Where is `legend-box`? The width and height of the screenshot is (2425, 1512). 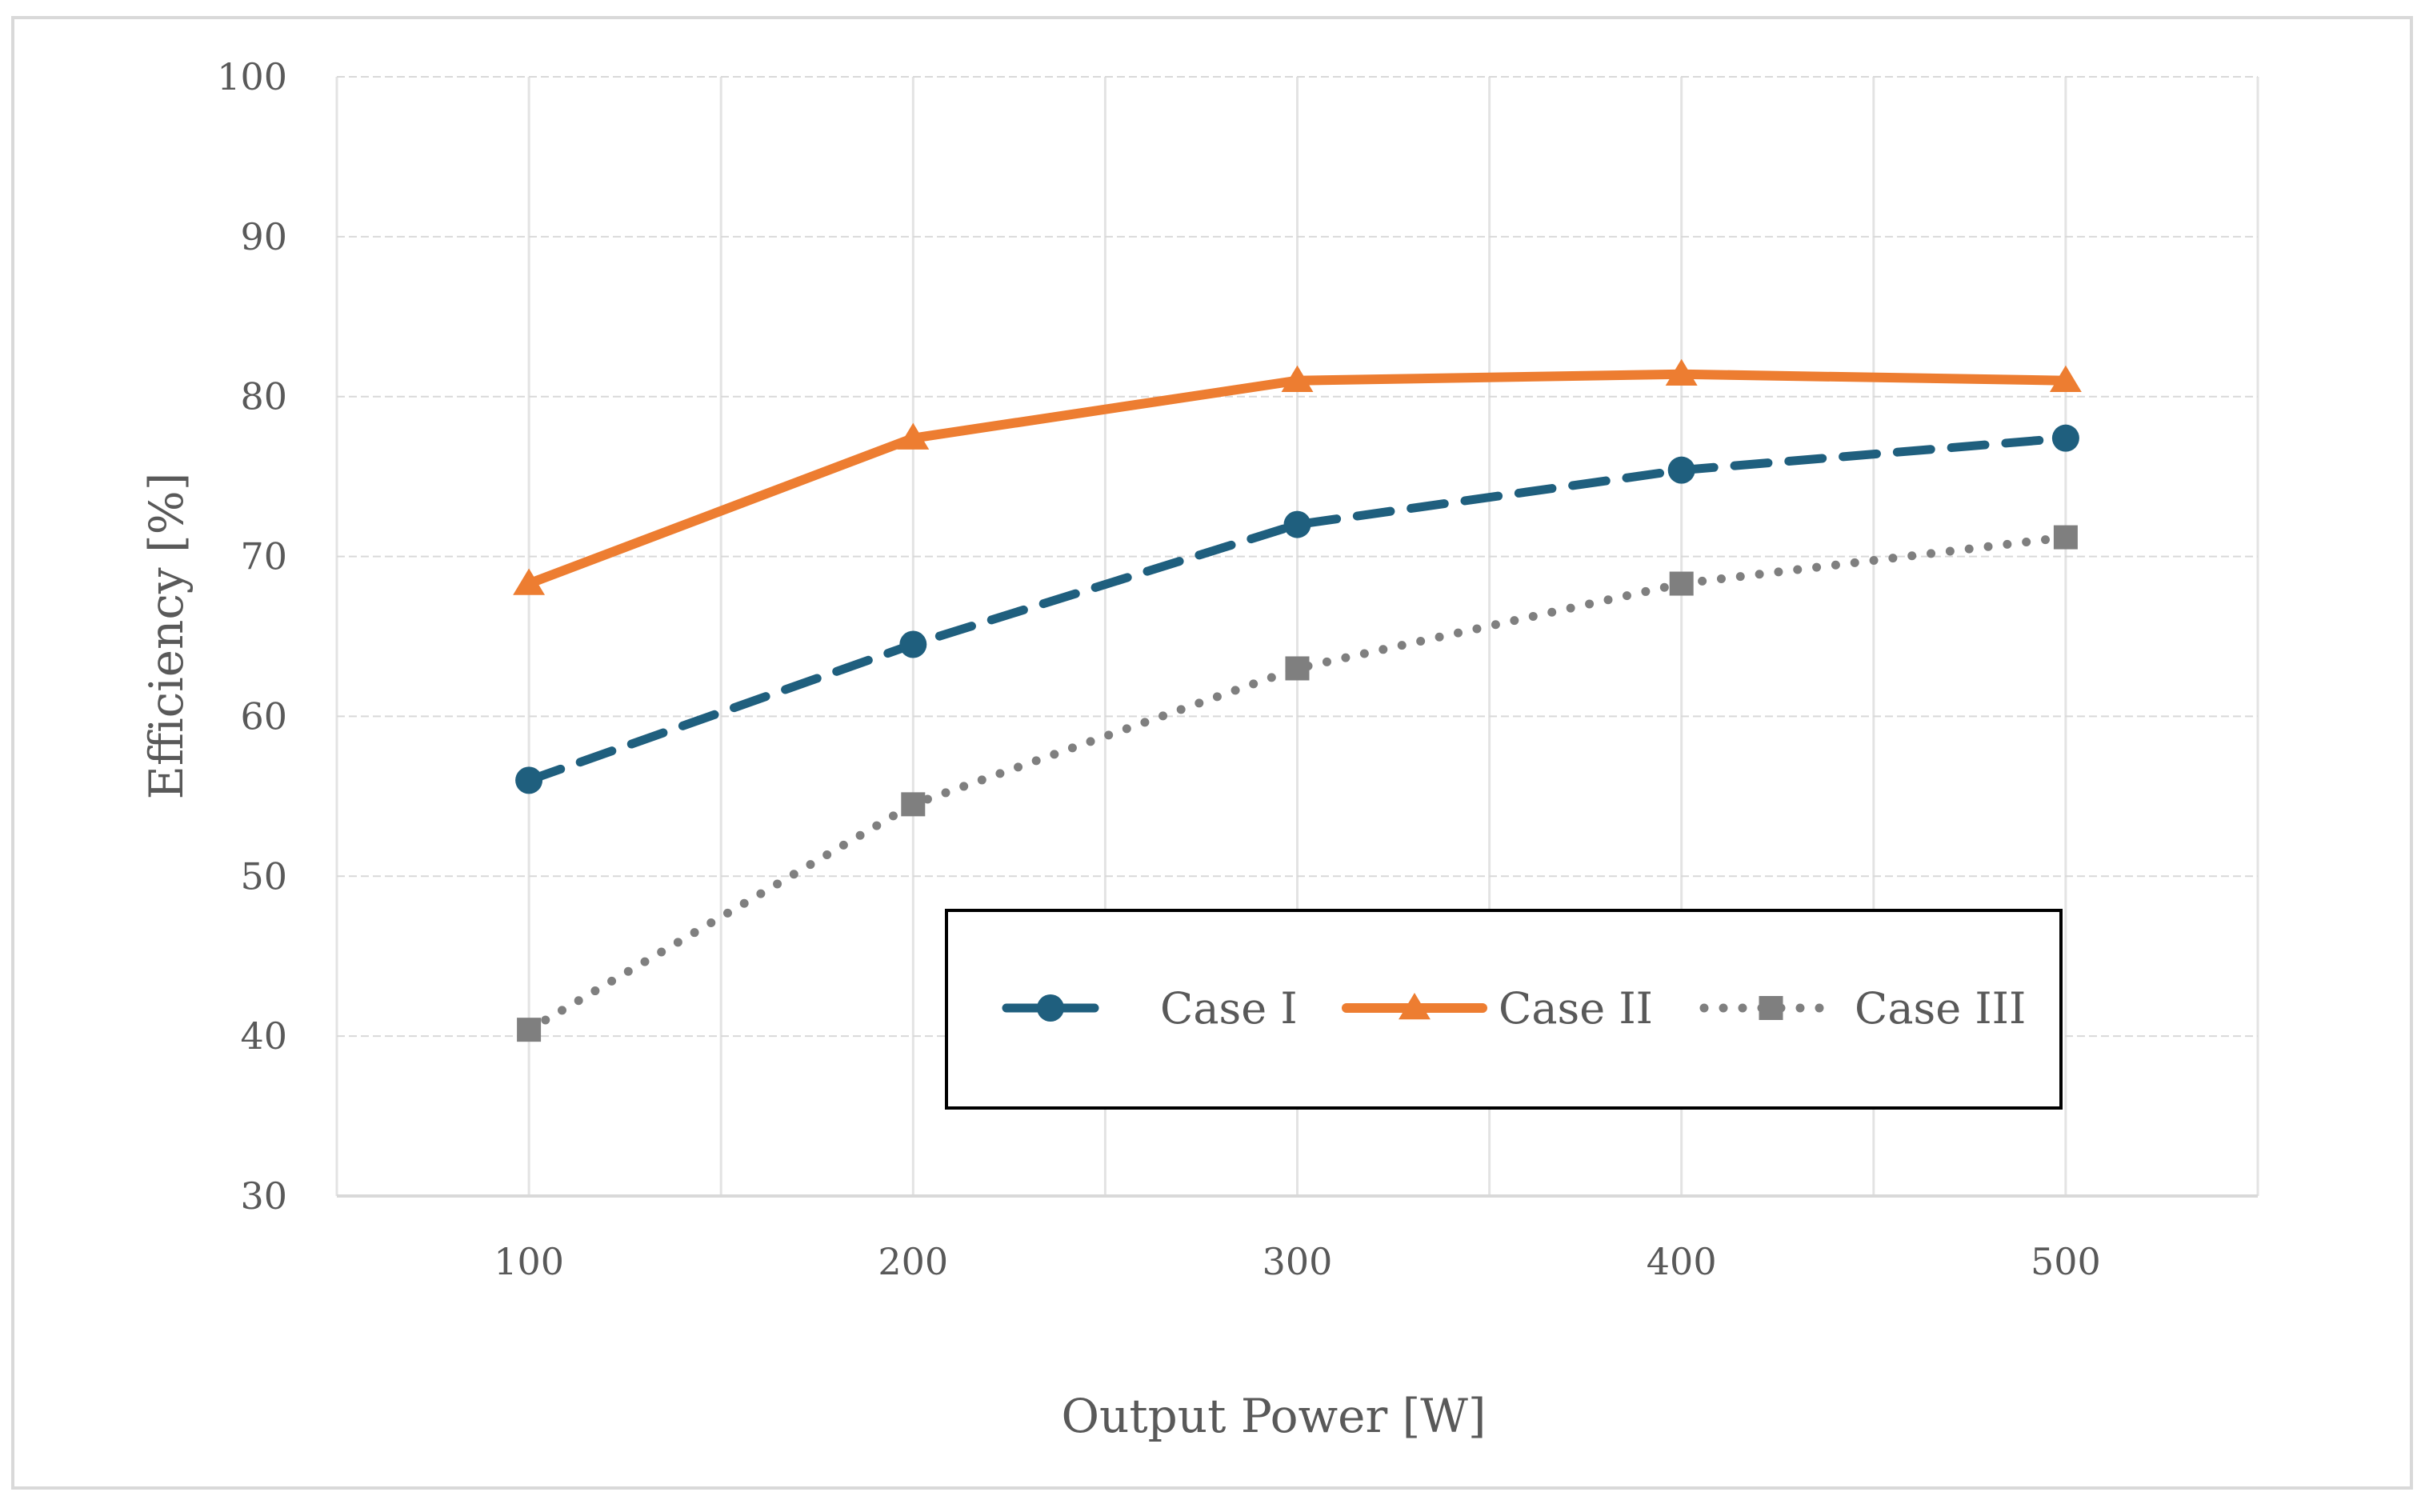
legend-box is located at coordinates (1504, 1009).